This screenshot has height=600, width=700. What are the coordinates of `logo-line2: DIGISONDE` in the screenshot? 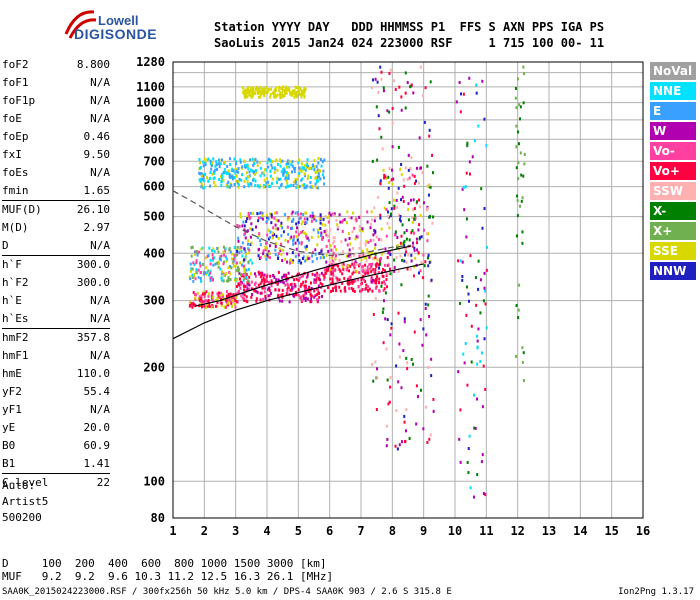 It's located at (116, 34).